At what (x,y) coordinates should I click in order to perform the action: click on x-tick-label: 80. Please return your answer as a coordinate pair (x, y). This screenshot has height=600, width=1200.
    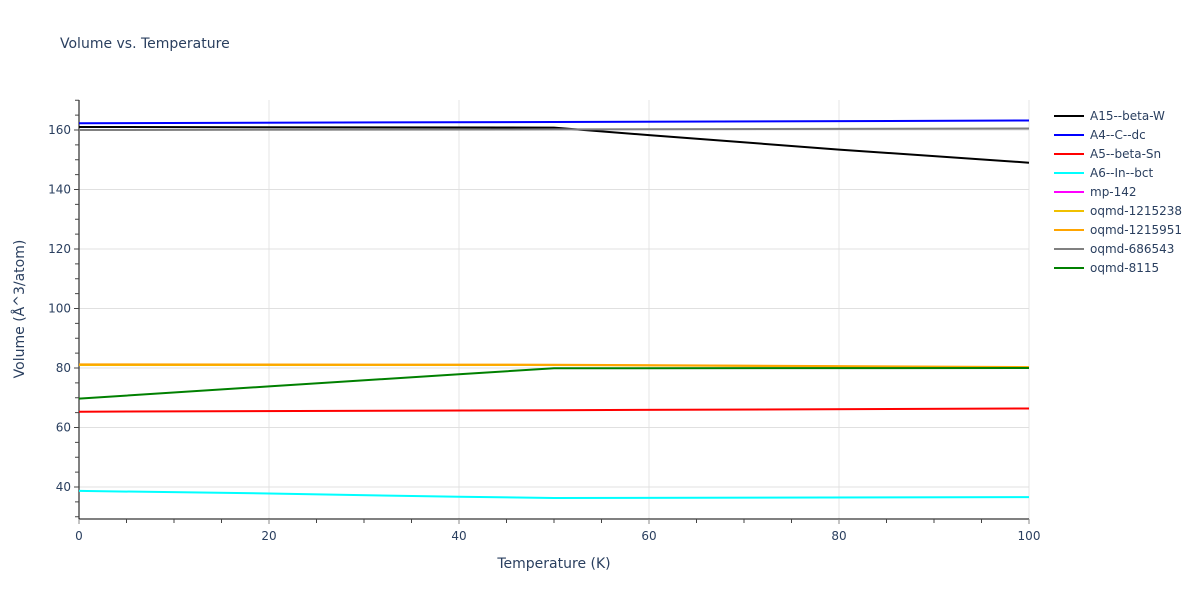
    Looking at the image, I should click on (838, 536).